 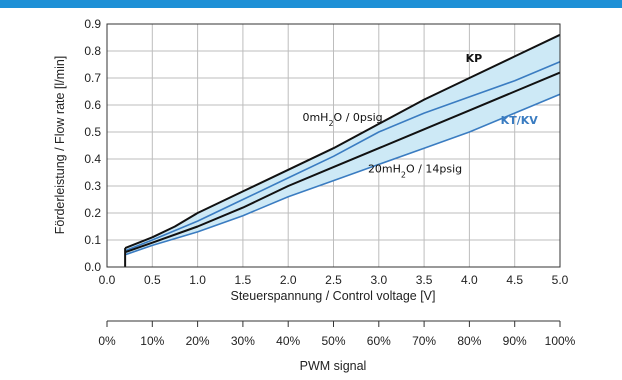 I want to click on y-tick-label: 0.6, so click(x=92, y=105).